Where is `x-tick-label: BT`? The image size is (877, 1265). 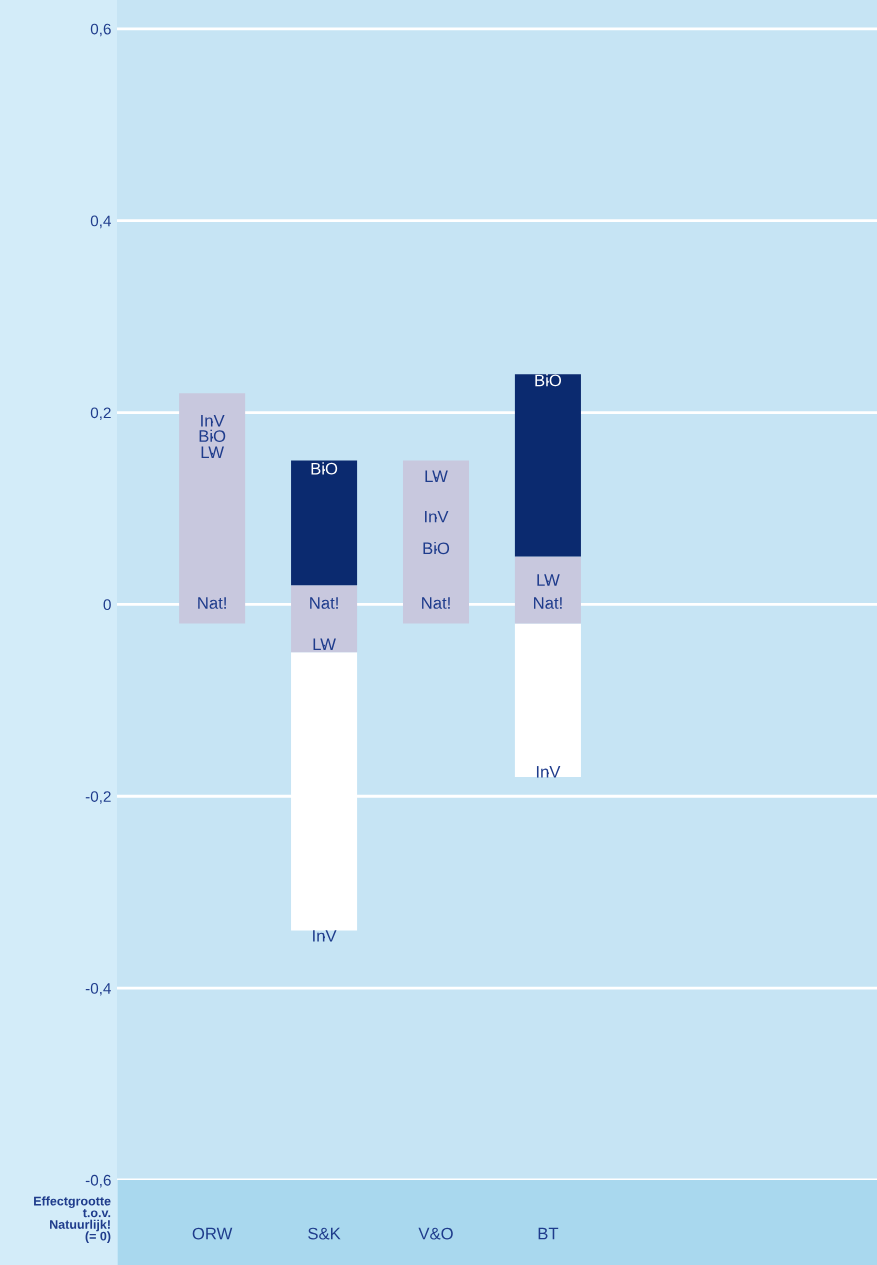
x-tick-label: BT is located at coordinates (548, 1233).